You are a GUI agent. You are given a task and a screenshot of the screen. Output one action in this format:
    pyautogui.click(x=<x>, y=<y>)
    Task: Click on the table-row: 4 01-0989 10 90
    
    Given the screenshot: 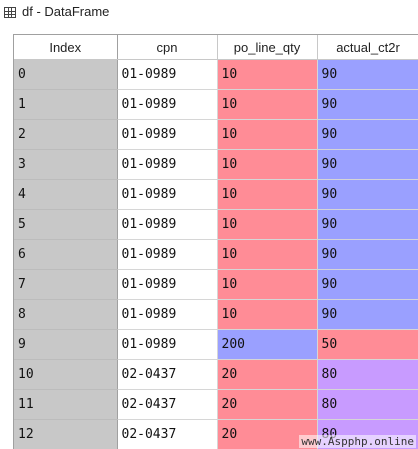 What is the action you would take?
    pyautogui.click(x=216, y=194)
    